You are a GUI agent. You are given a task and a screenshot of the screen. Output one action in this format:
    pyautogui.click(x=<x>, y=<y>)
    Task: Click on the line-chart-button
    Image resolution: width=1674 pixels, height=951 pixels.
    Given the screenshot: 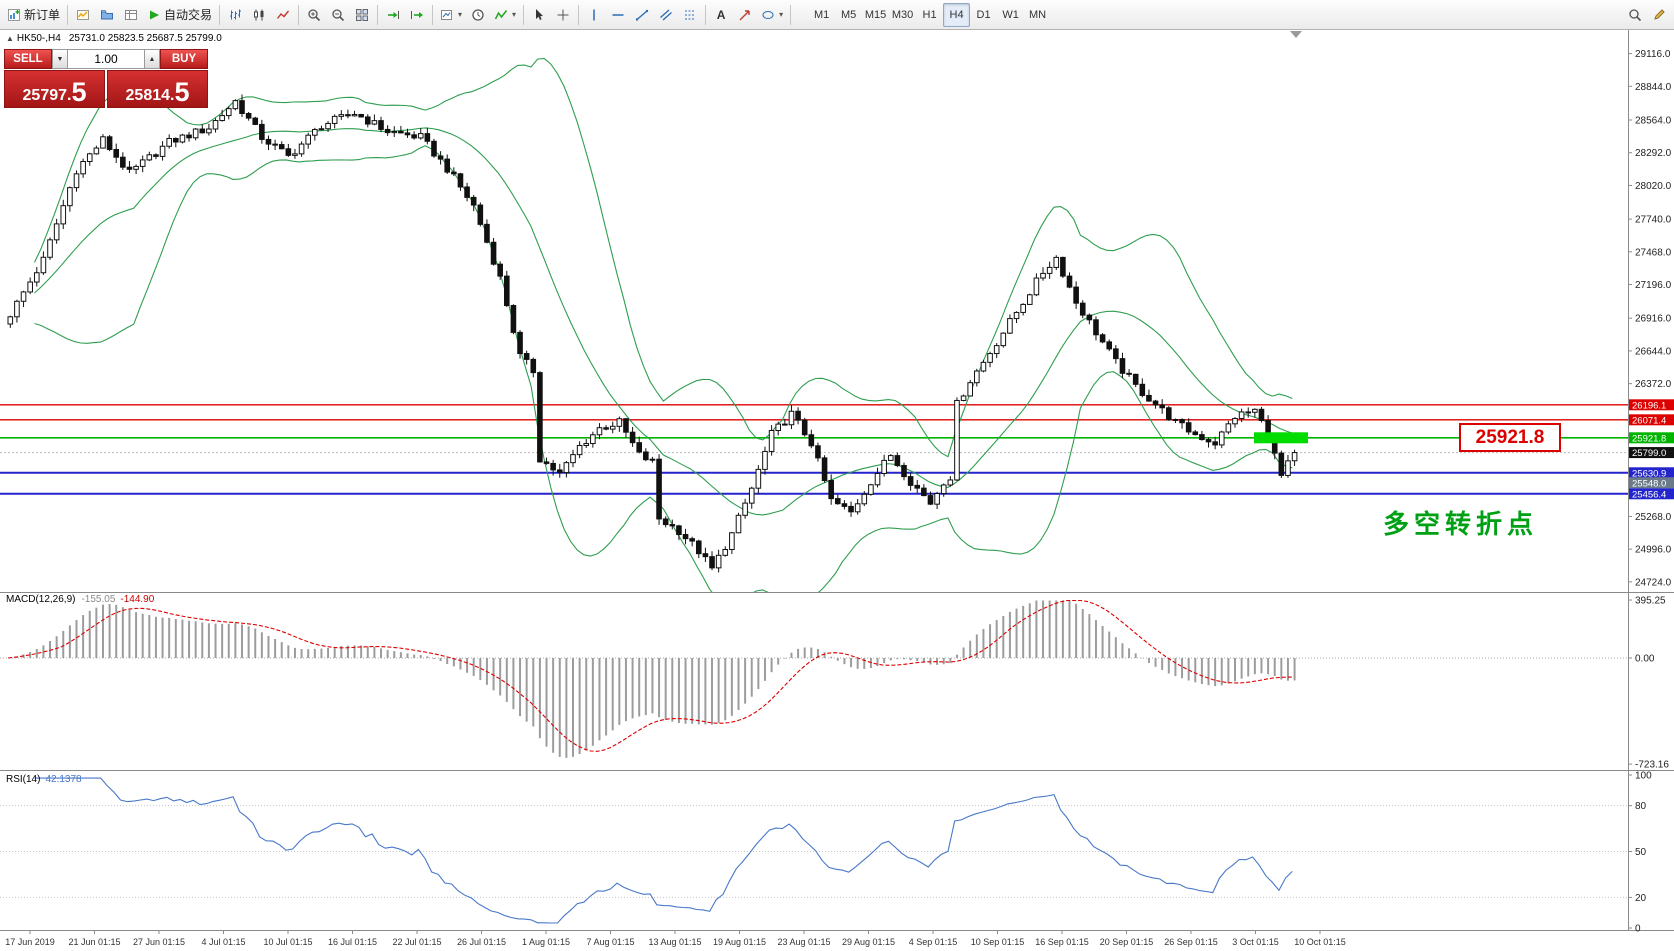 What is the action you would take?
    pyautogui.click(x=283, y=15)
    